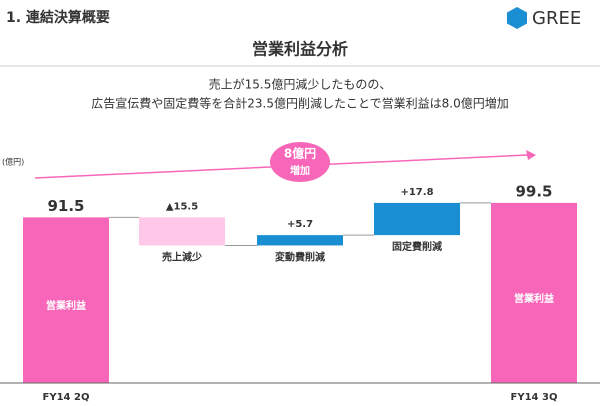  What do you see at coordinates (417, 246) in the screenshot?
I see `x-tick-label: 固定費削減` at bounding box center [417, 246].